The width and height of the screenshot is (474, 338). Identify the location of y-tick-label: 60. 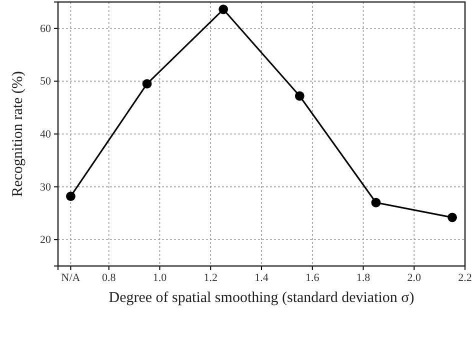
(46, 28).